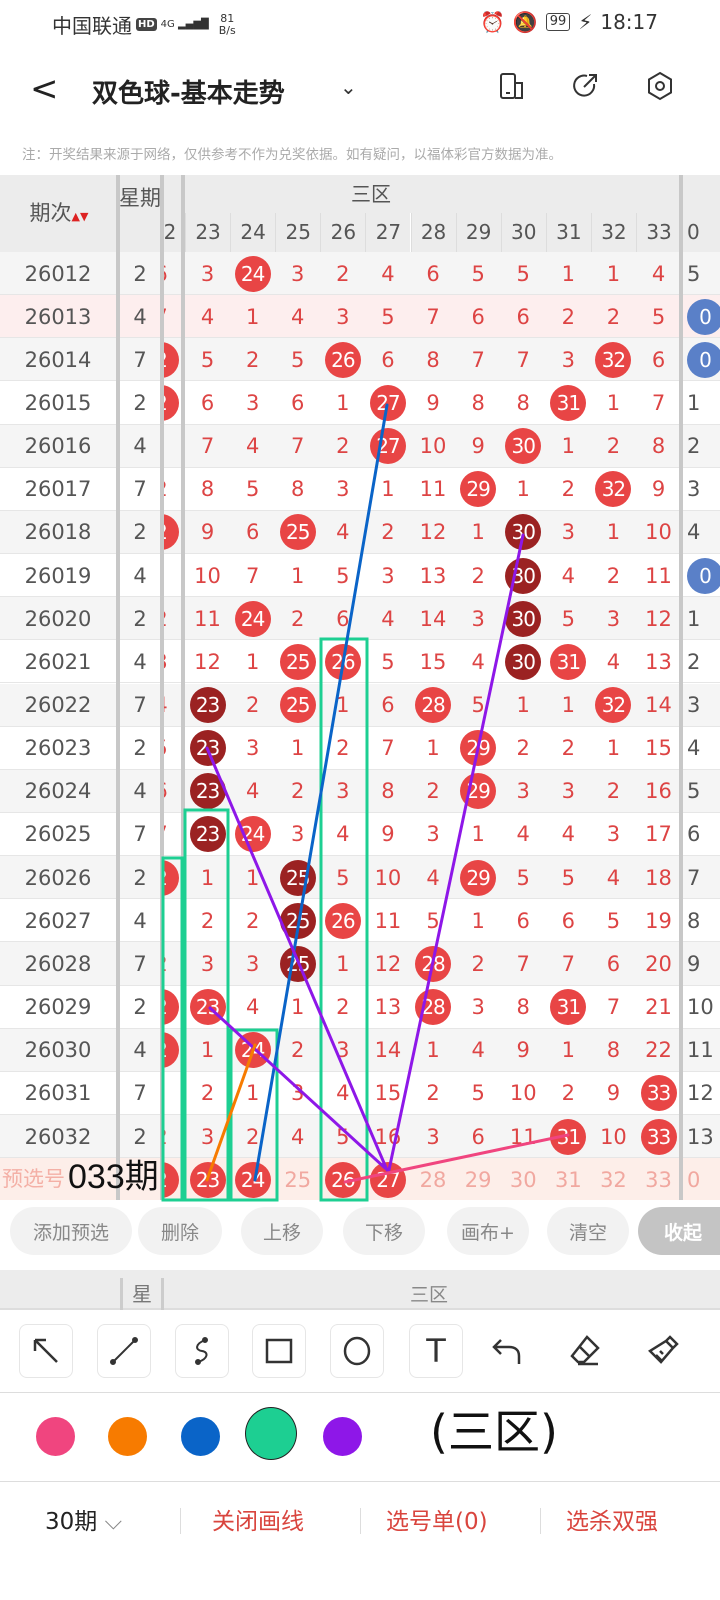 The image size is (720, 1600). Describe the element at coordinates (658, 705) in the screenshot. I see `number-cell: 14` at that location.